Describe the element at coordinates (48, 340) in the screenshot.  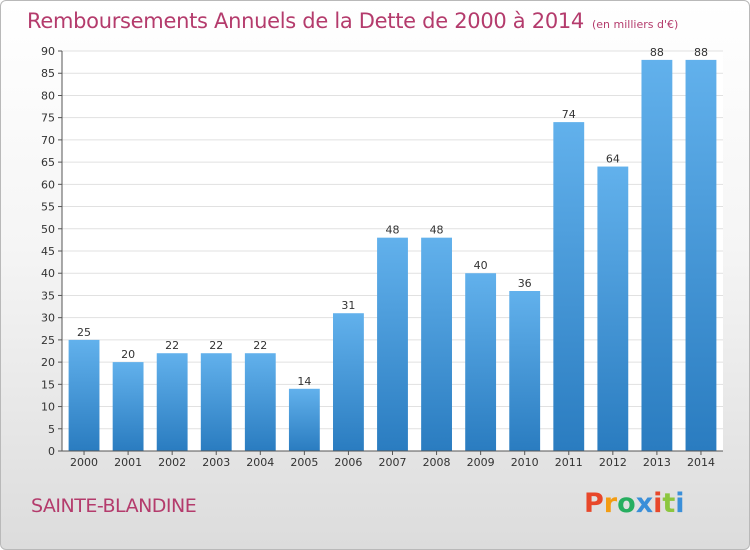
I see `y-tick-label: 25` at that location.